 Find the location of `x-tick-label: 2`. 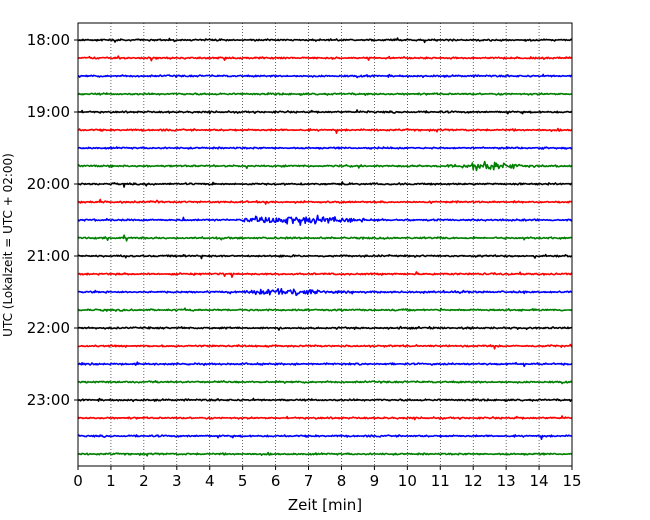

x-tick-label: 2 is located at coordinates (144, 481).